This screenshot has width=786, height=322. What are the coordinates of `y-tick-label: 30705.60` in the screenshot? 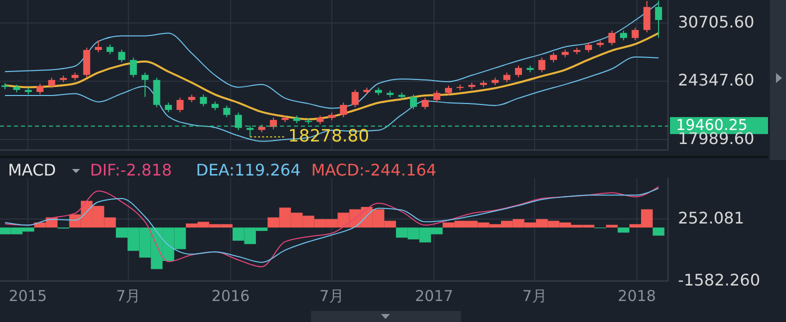 It's located at (716, 22).